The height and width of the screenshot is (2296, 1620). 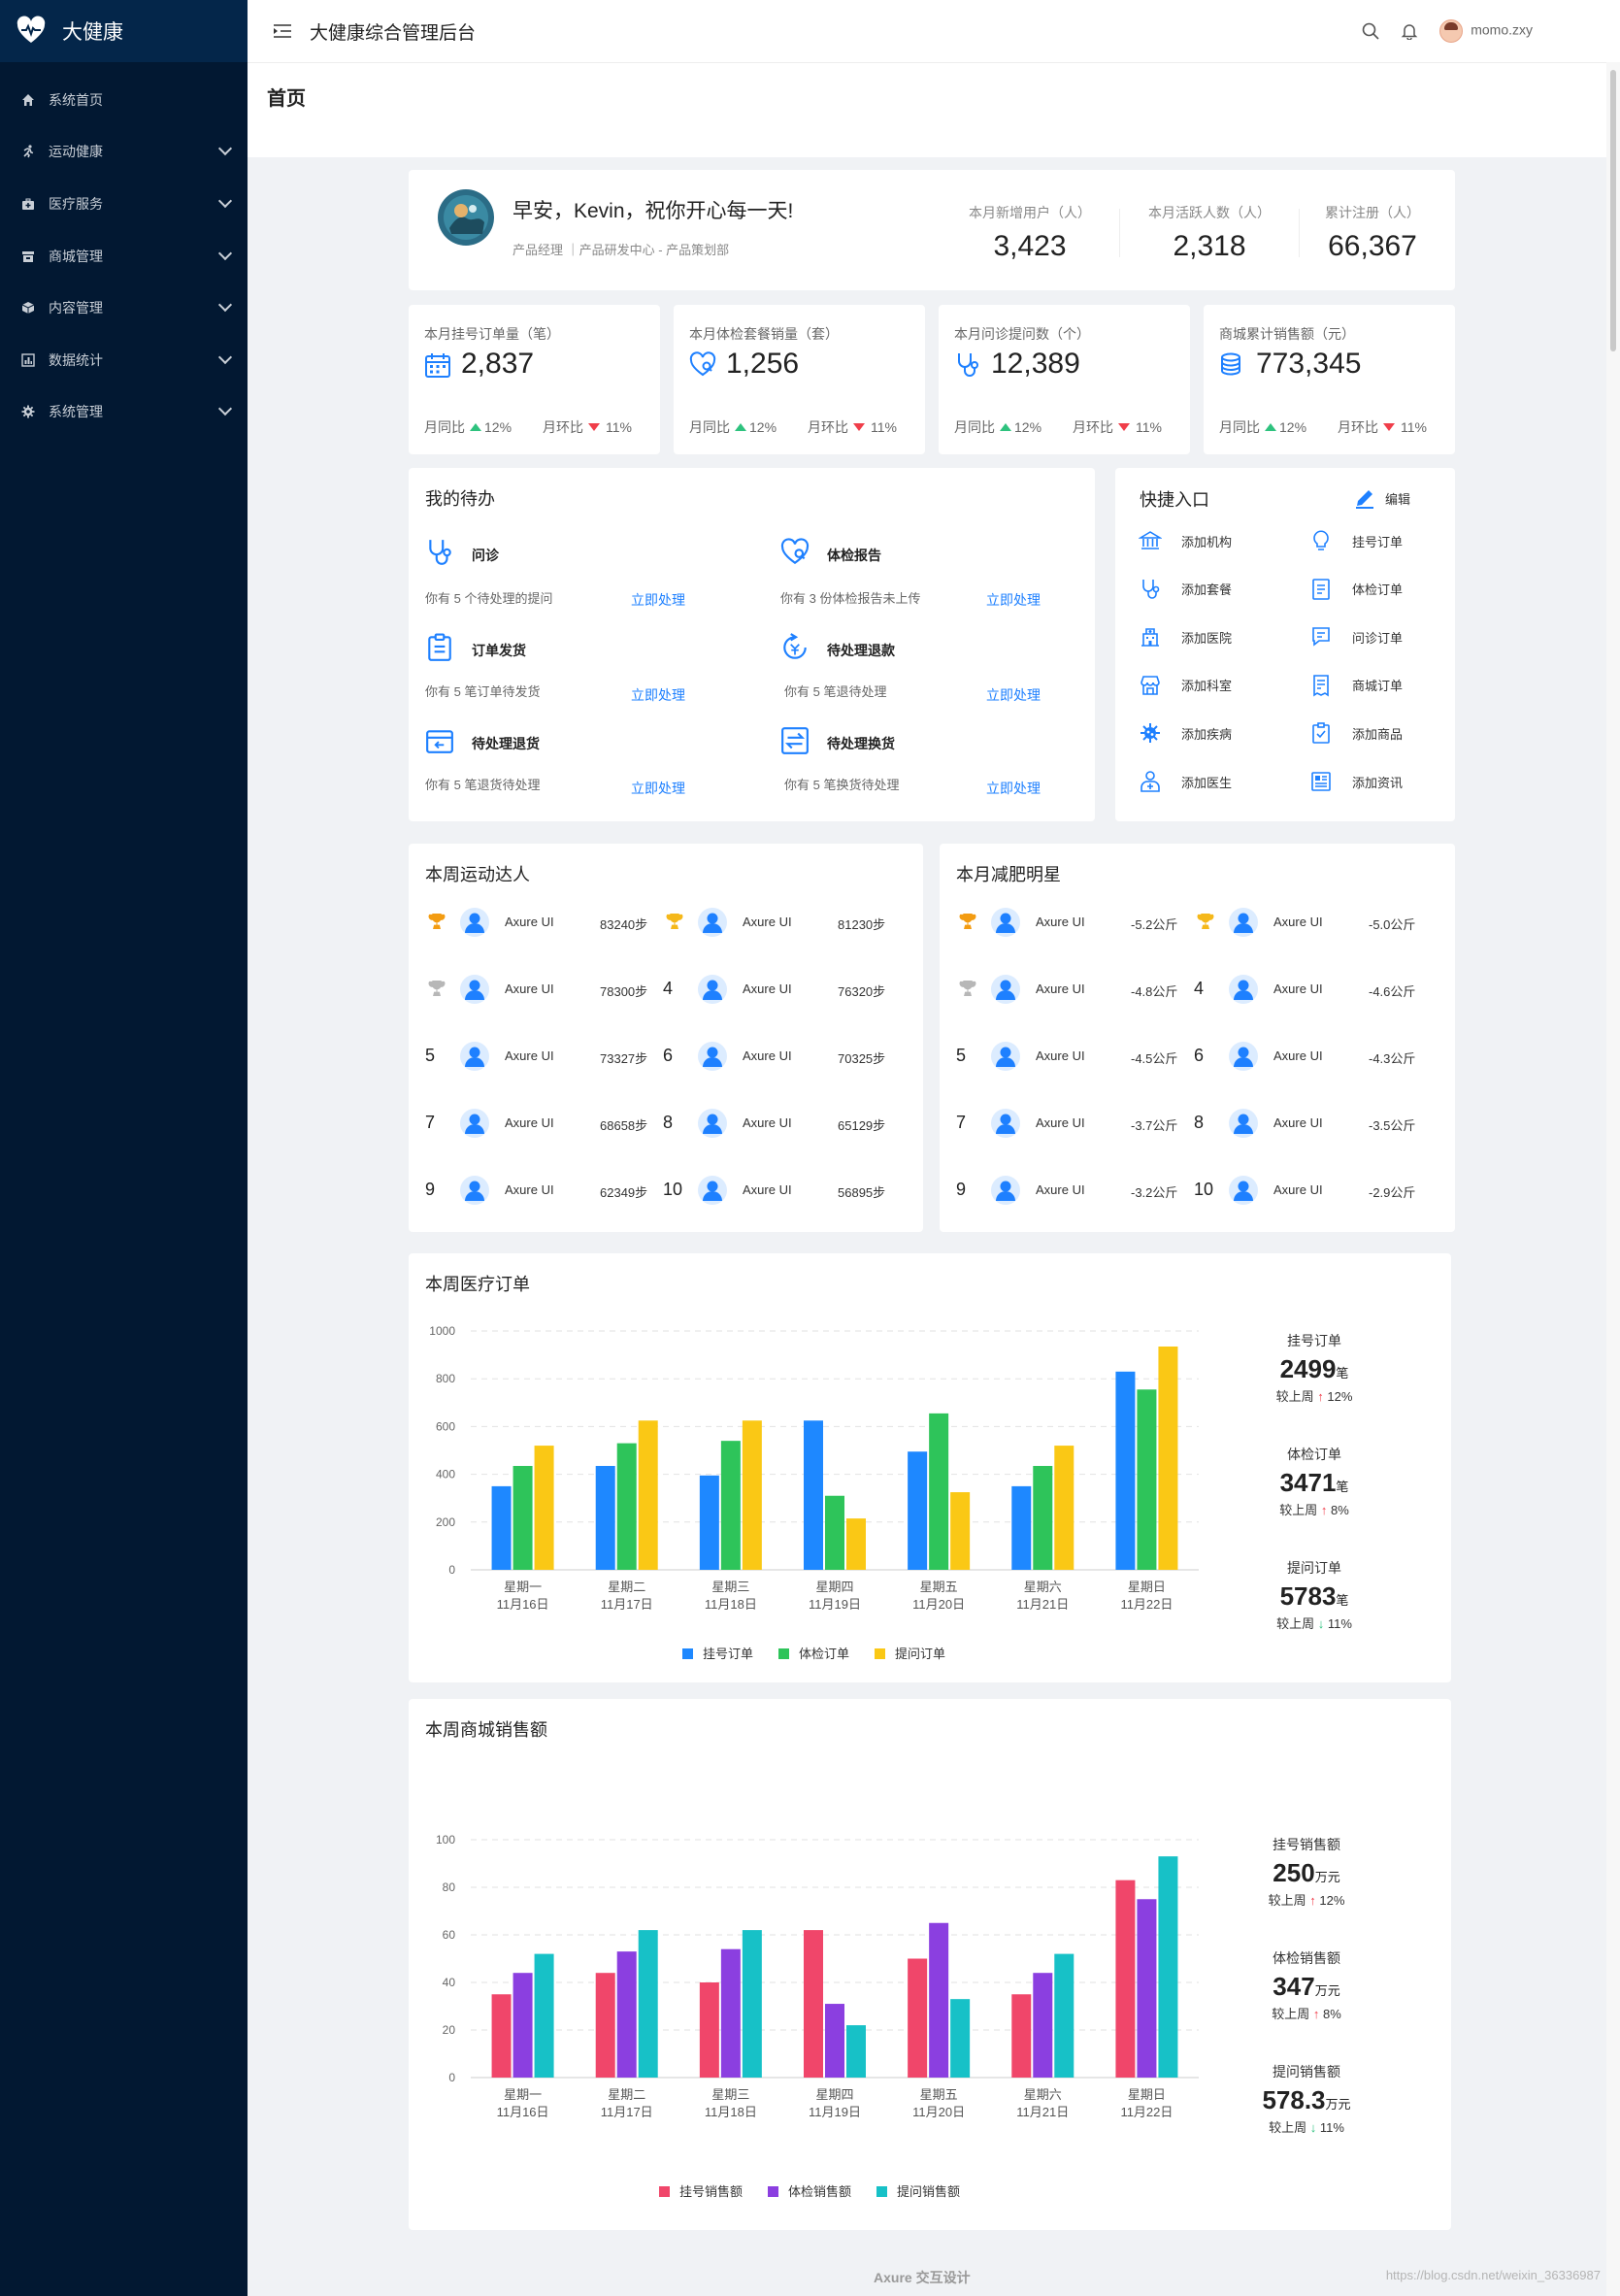 I want to click on summary-unit: 笔, so click(x=1342, y=1373).